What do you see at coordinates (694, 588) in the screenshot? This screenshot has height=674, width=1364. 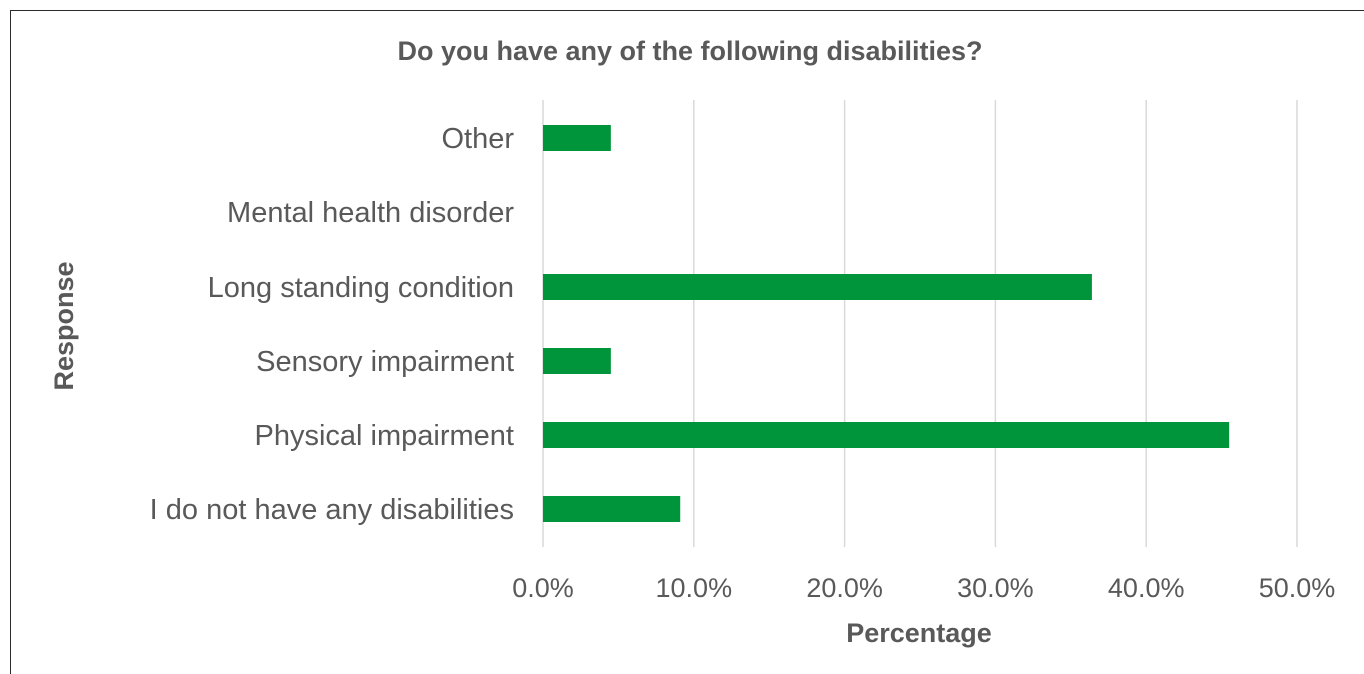 I see `x-tick-label: 10.0%` at bounding box center [694, 588].